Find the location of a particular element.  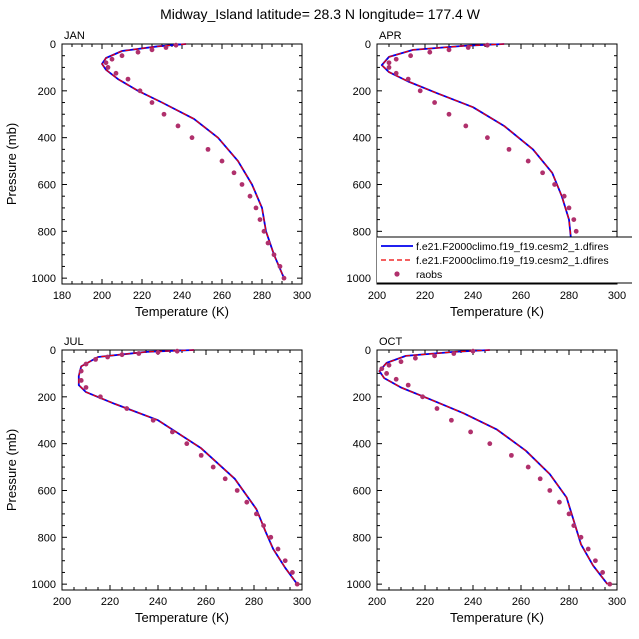

panel-label: JUL is located at coordinates (74, 342).